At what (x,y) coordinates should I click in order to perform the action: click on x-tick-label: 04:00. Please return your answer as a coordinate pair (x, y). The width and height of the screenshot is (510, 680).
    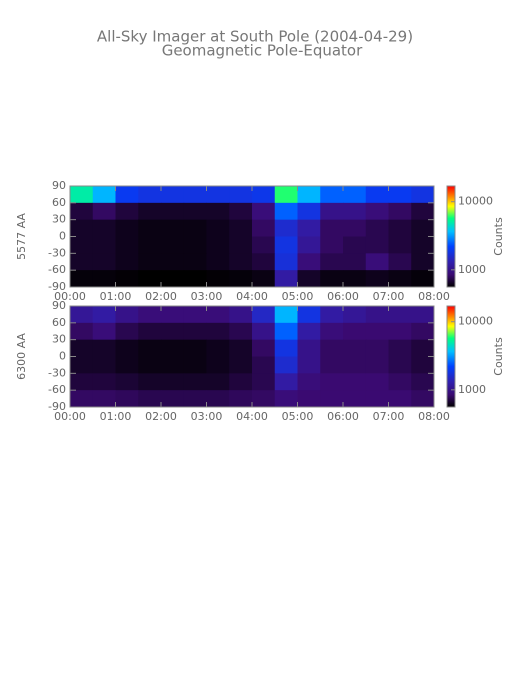
    Looking at the image, I should click on (252, 296).